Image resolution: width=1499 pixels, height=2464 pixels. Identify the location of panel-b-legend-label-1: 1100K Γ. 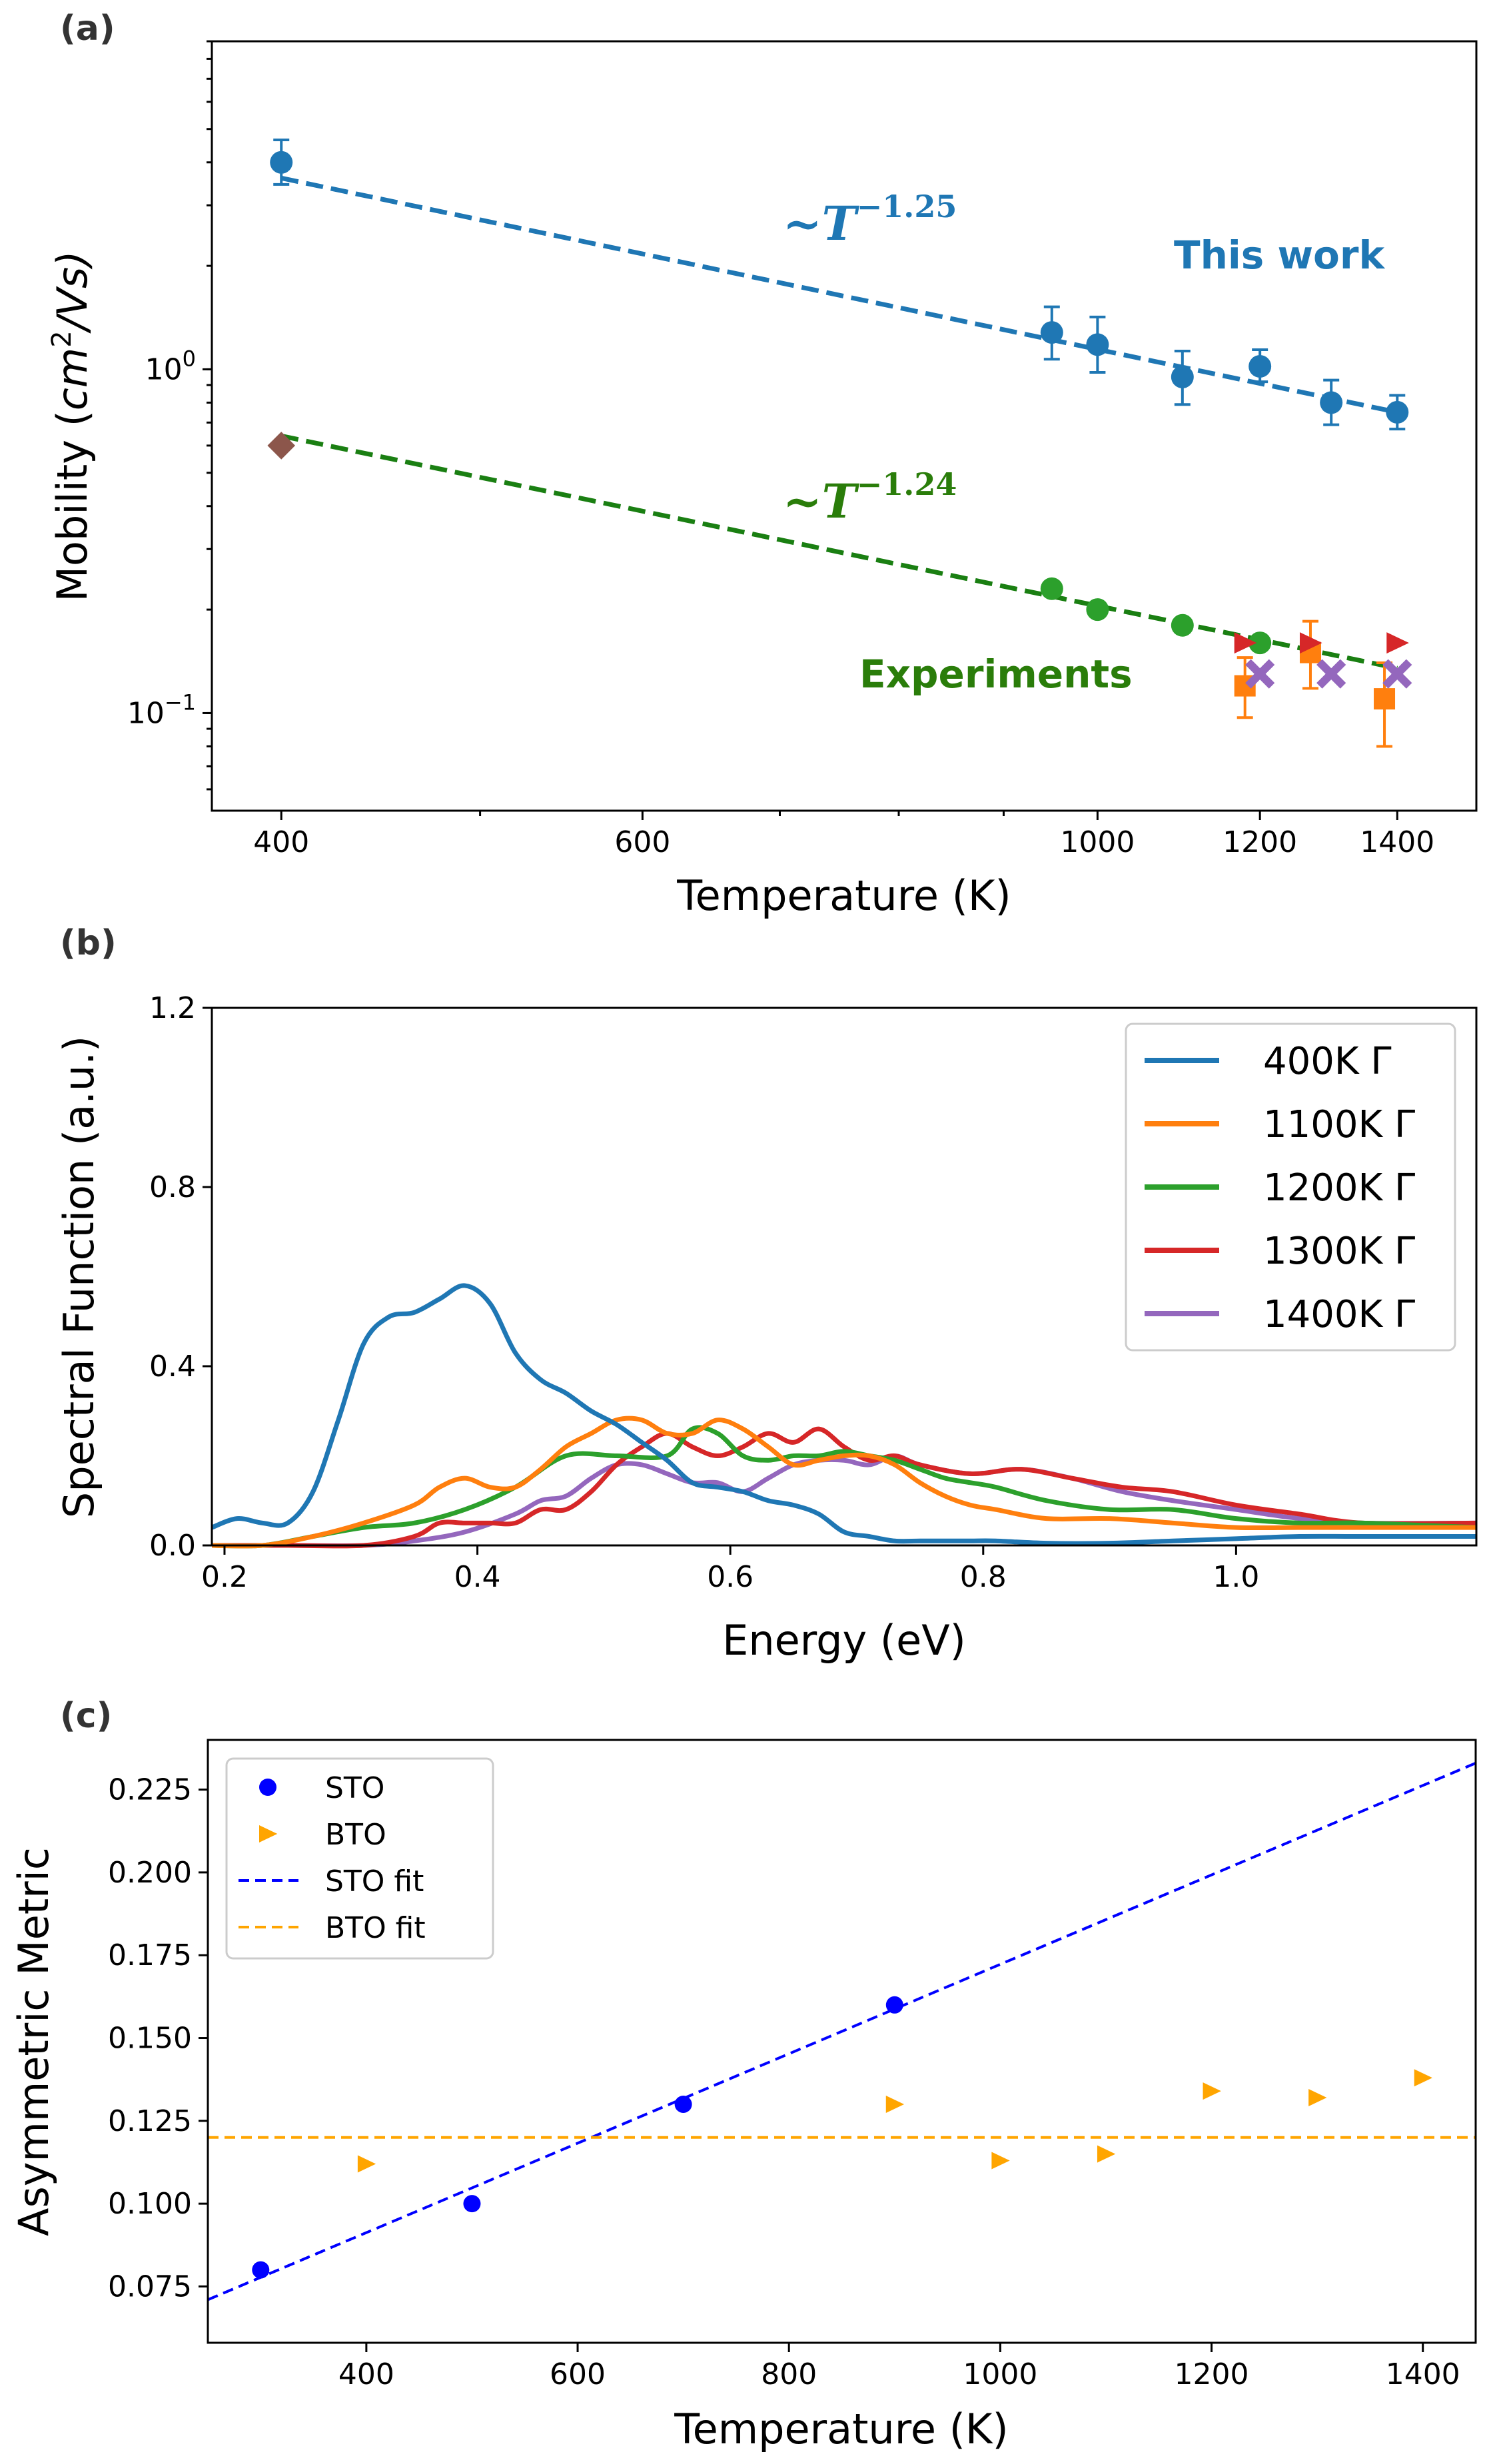
(1339, 1124).